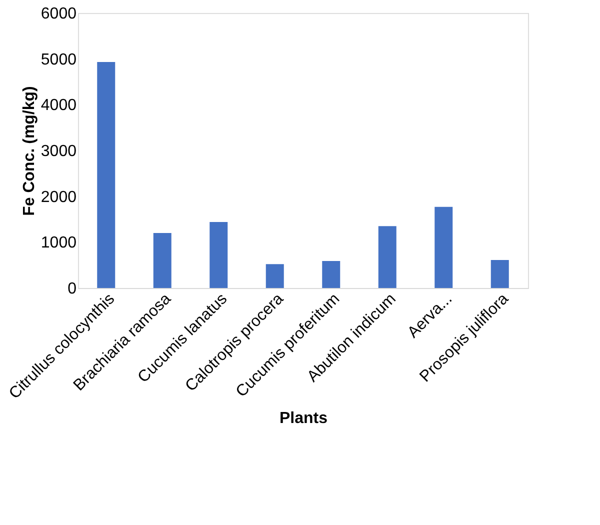  I want to click on y-tick-label: 0, so click(72, 289).